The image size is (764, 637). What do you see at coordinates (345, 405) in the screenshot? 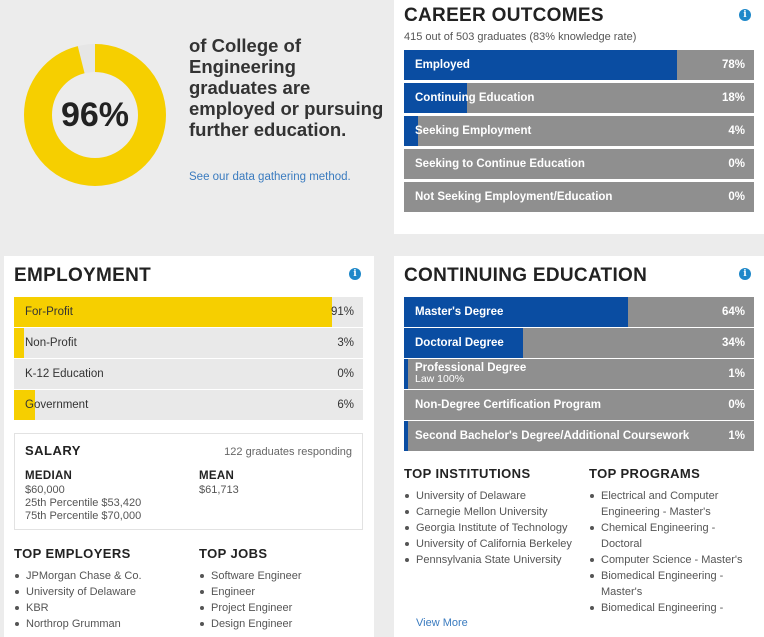
I see `bar-value-label: 6%` at bounding box center [345, 405].